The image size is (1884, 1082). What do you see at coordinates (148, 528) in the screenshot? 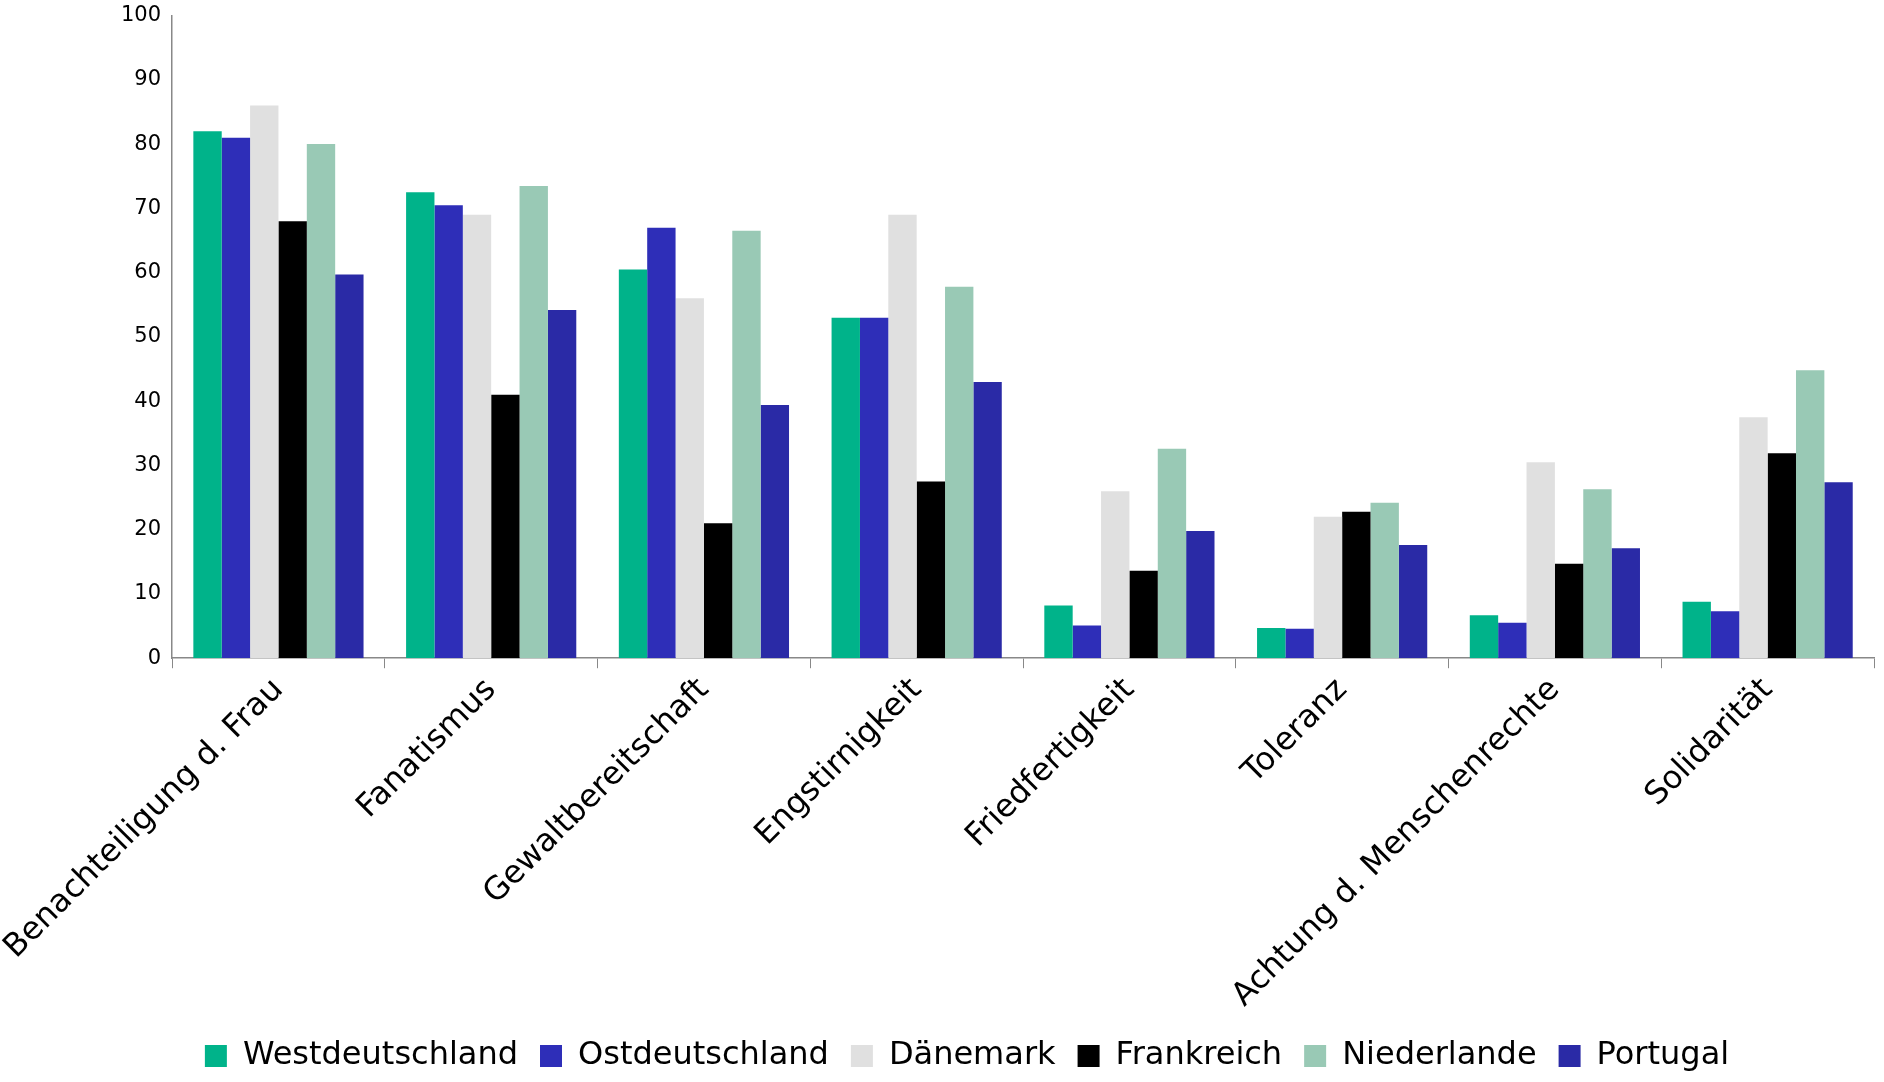
I see `y-tick-label: 20` at bounding box center [148, 528].